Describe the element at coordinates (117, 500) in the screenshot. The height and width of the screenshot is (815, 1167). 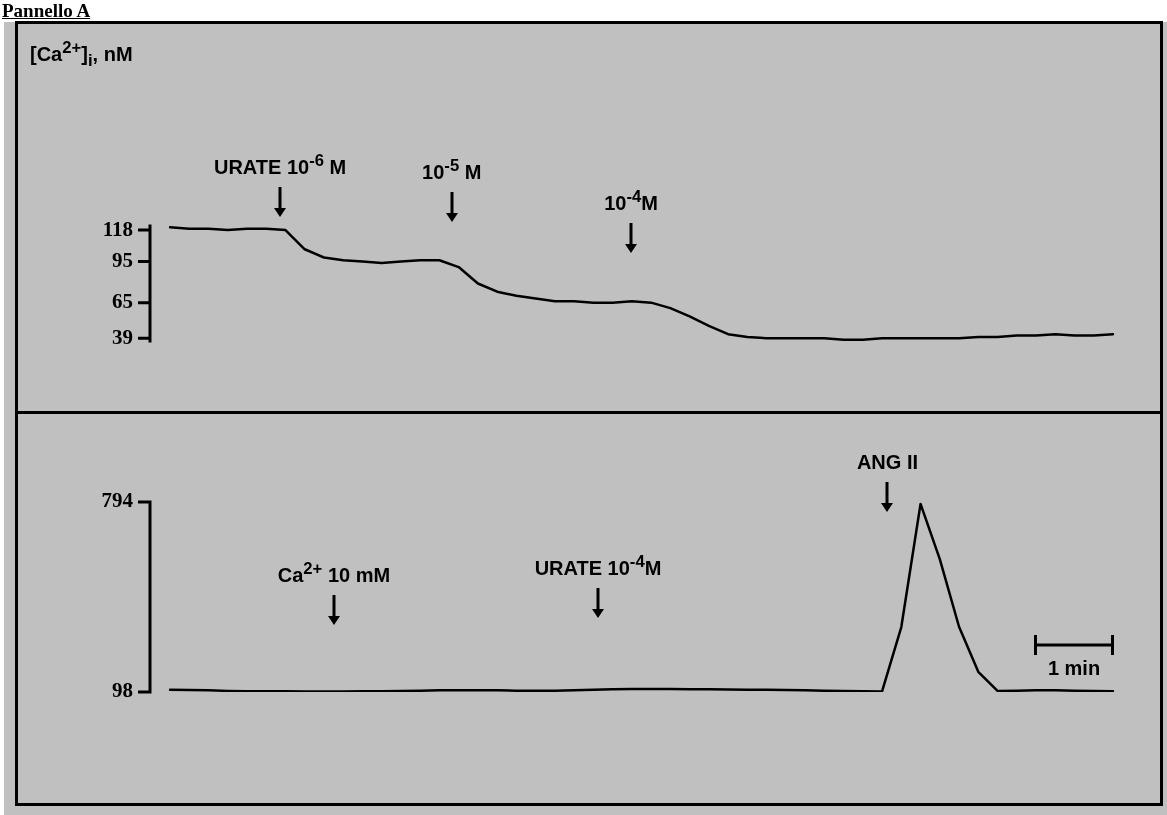
I see `y-tick-label: 794` at that location.